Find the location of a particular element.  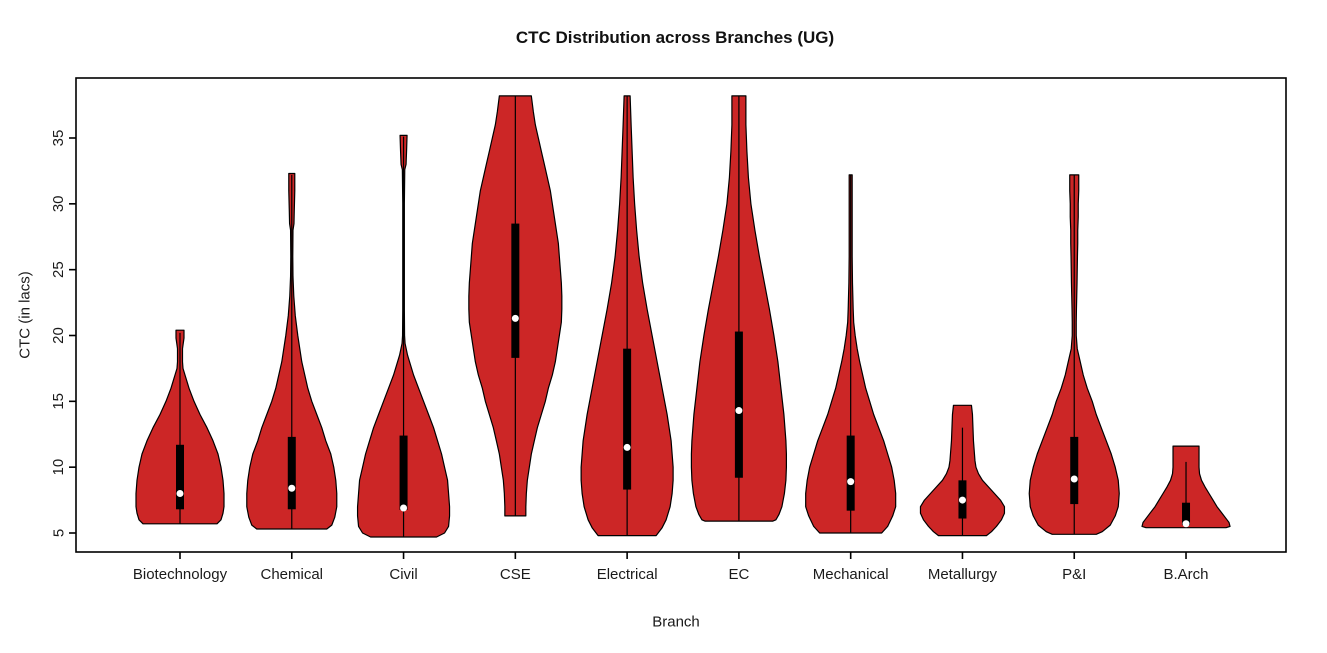

median-dot-electrical is located at coordinates (627, 447).